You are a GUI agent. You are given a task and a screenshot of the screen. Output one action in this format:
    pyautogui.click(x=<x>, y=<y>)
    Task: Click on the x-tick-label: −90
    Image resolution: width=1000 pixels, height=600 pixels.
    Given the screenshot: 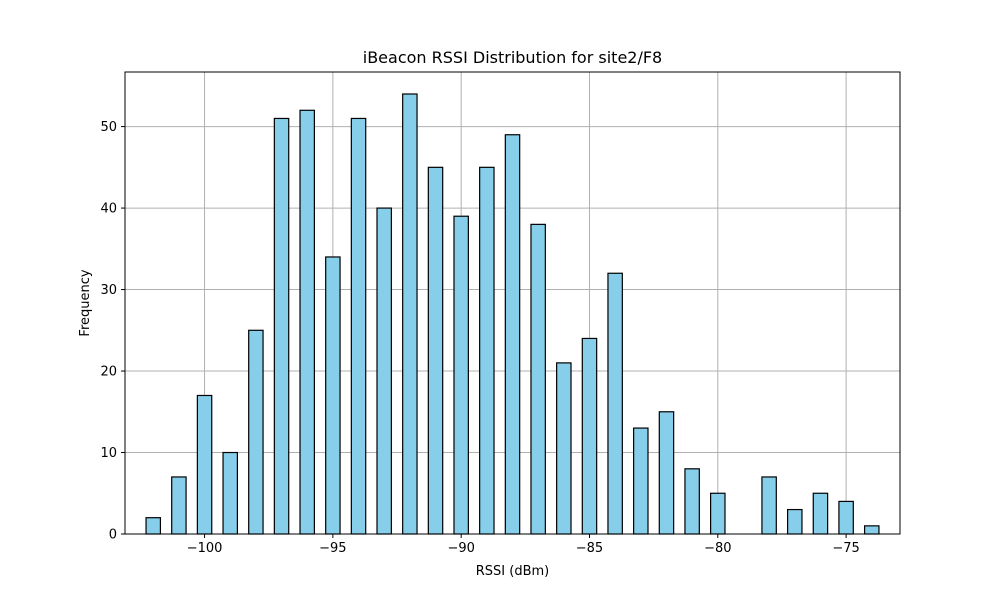 What is the action you would take?
    pyautogui.click(x=460, y=548)
    